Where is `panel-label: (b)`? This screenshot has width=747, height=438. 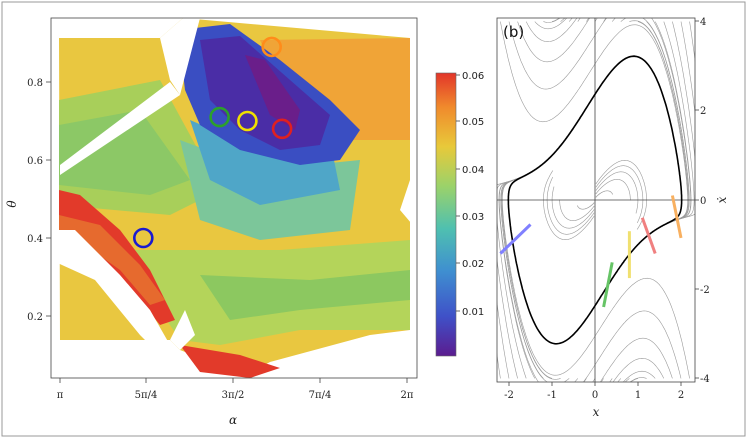
panel-label: (b) is located at coordinates (513, 32).